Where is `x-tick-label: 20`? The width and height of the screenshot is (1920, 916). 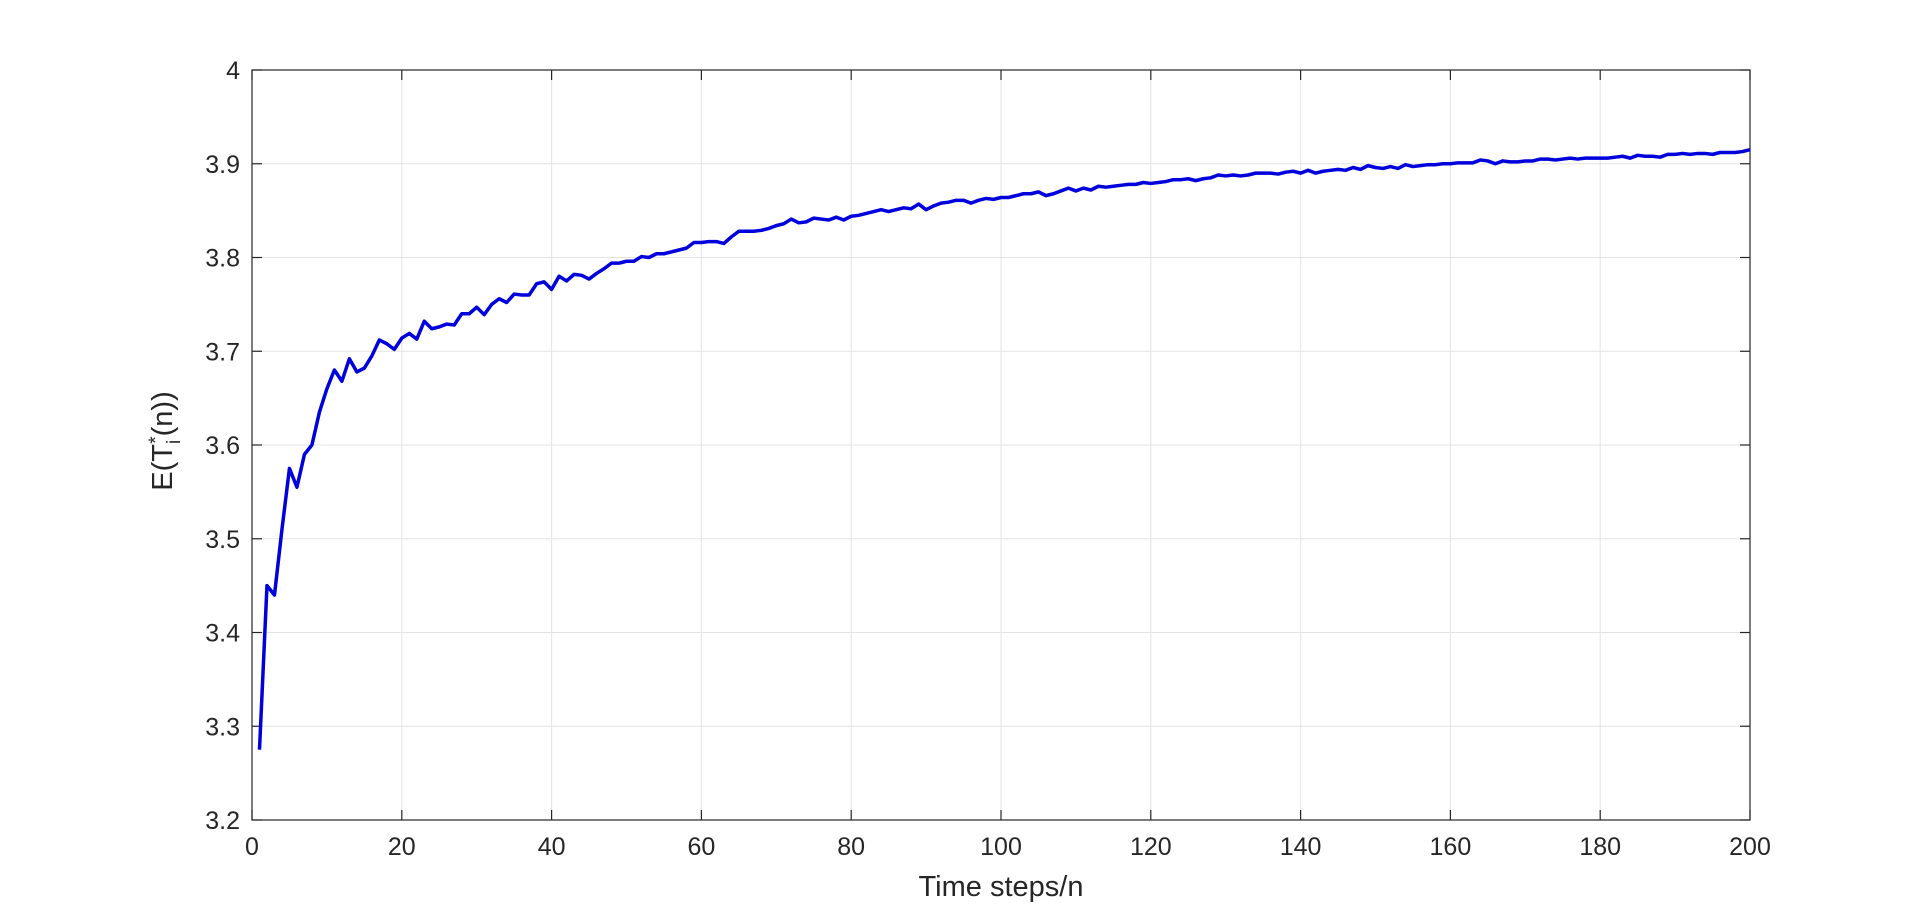
x-tick-label: 20 is located at coordinates (402, 847).